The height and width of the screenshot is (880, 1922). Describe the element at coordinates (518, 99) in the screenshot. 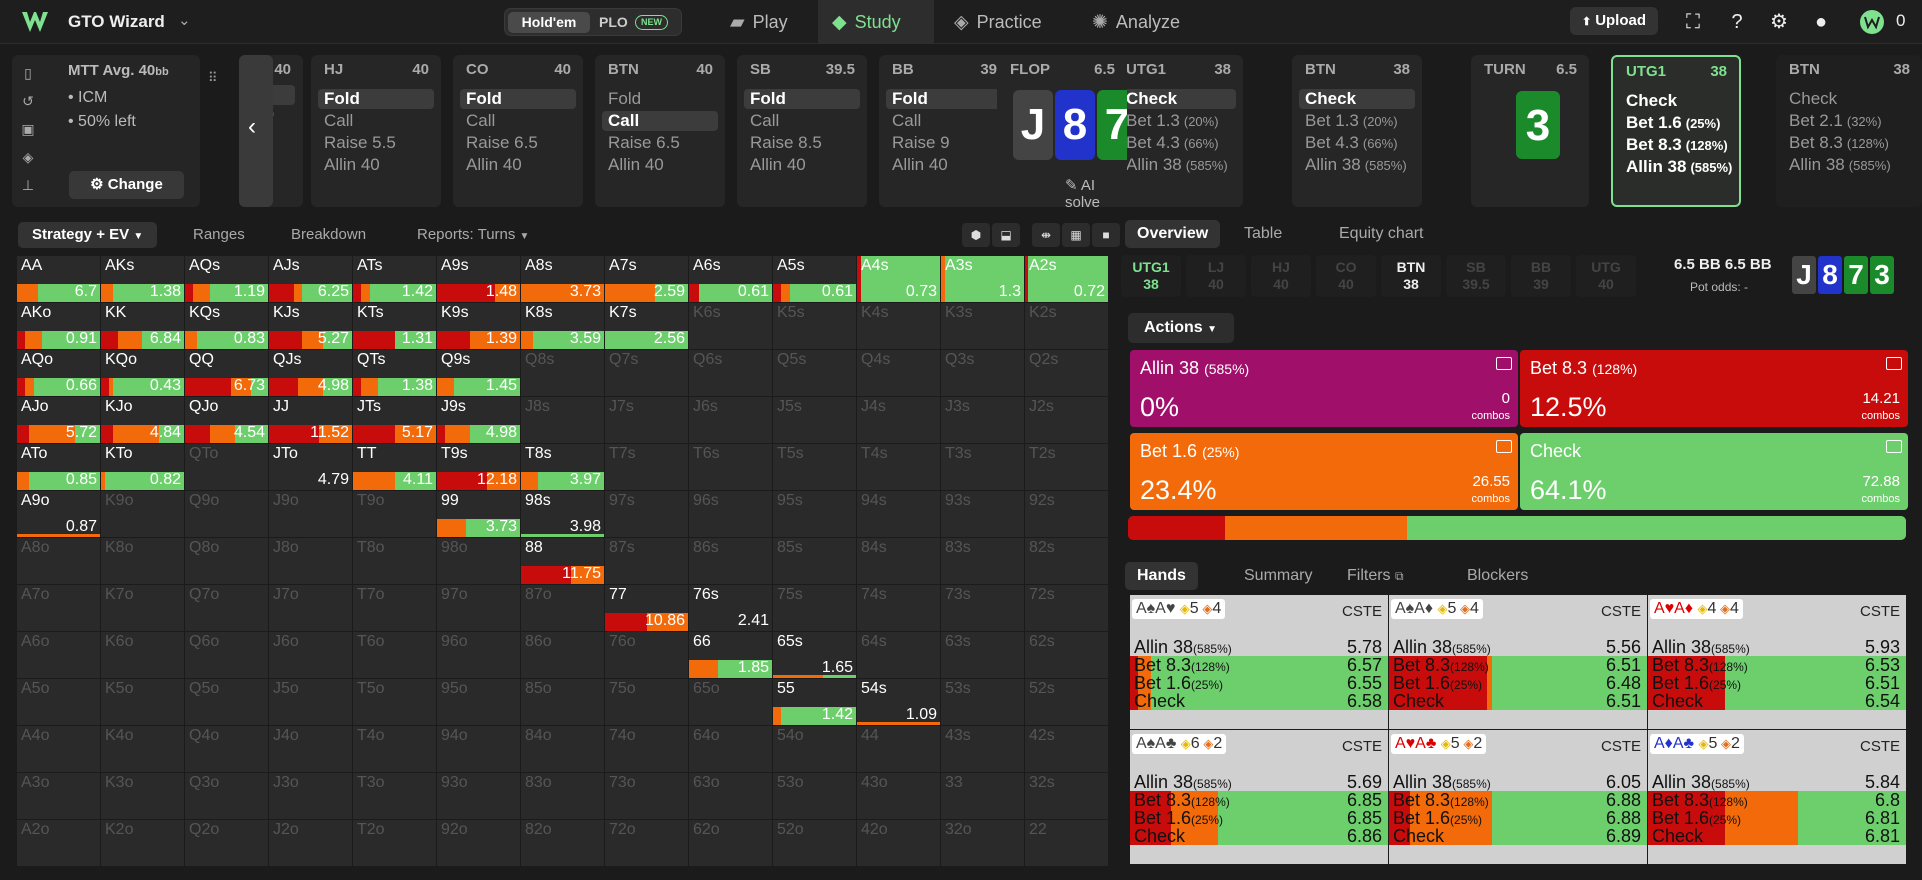

I see `action-line: Fold` at that location.